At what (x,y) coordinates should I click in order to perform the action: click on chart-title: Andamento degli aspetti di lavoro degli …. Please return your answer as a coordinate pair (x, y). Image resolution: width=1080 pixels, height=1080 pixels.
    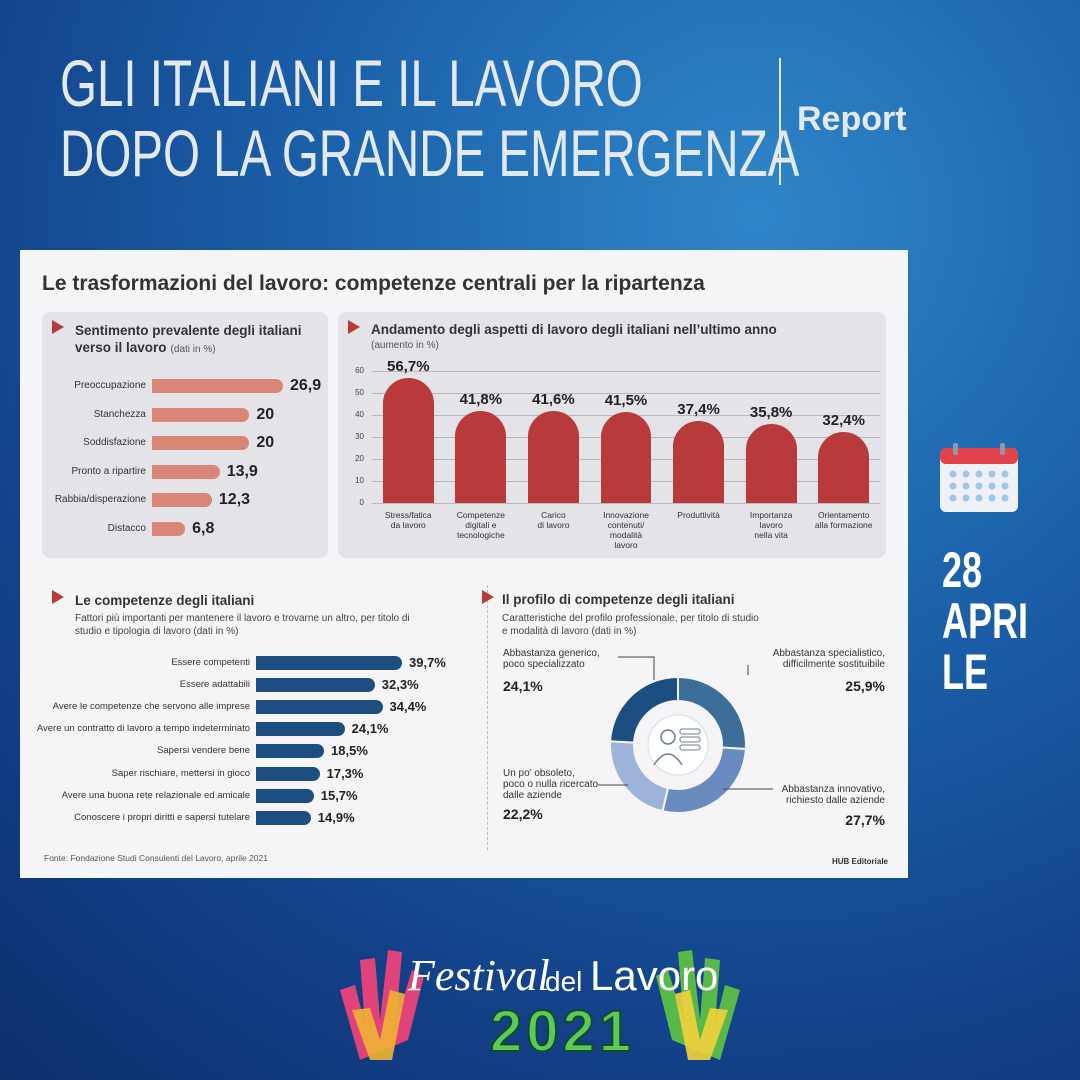
    Looking at the image, I should click on (574, 329).